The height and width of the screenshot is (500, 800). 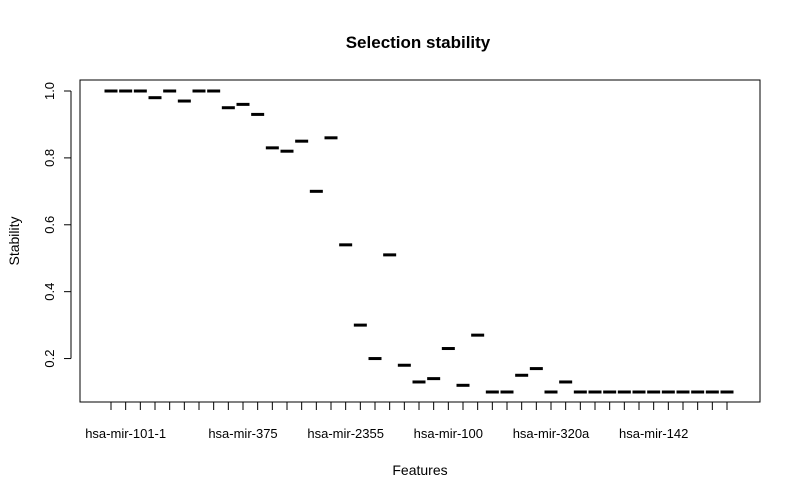 I want to click on chart-title: Selection stability, so click(x=418, y=42).